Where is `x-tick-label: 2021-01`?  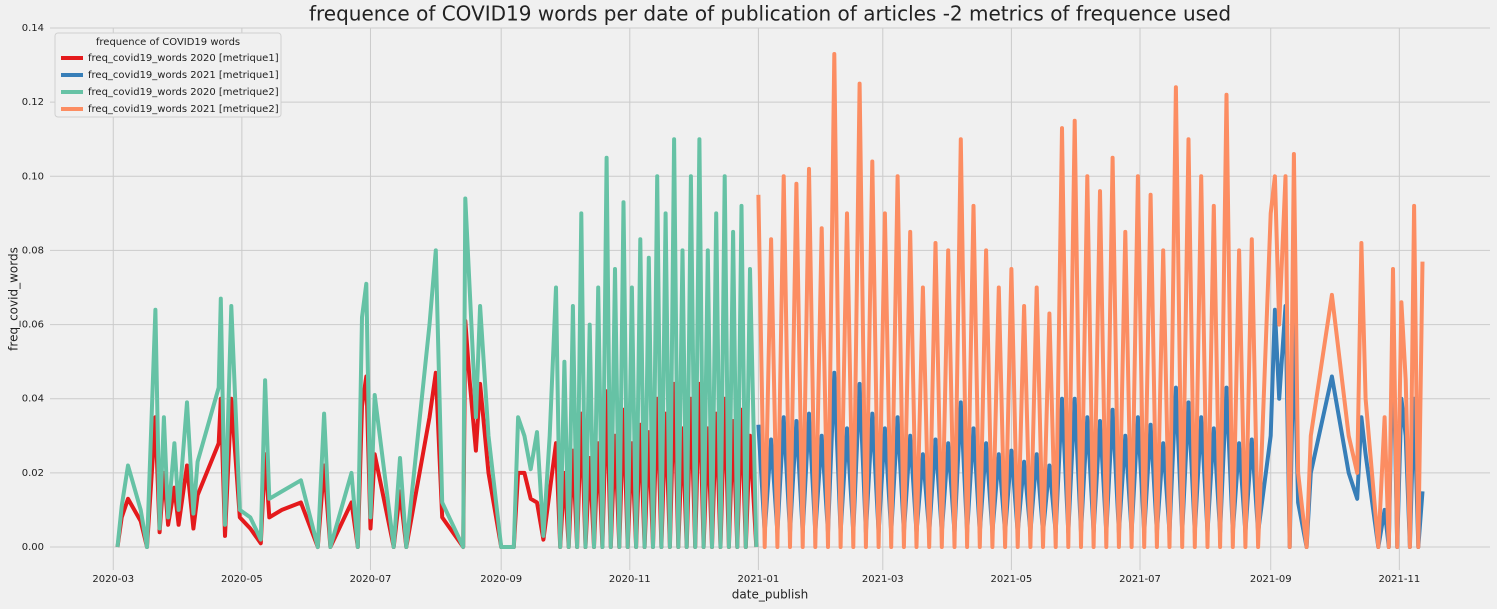
x-tick-label: 2021-01 is located at coordinates (759, 579).